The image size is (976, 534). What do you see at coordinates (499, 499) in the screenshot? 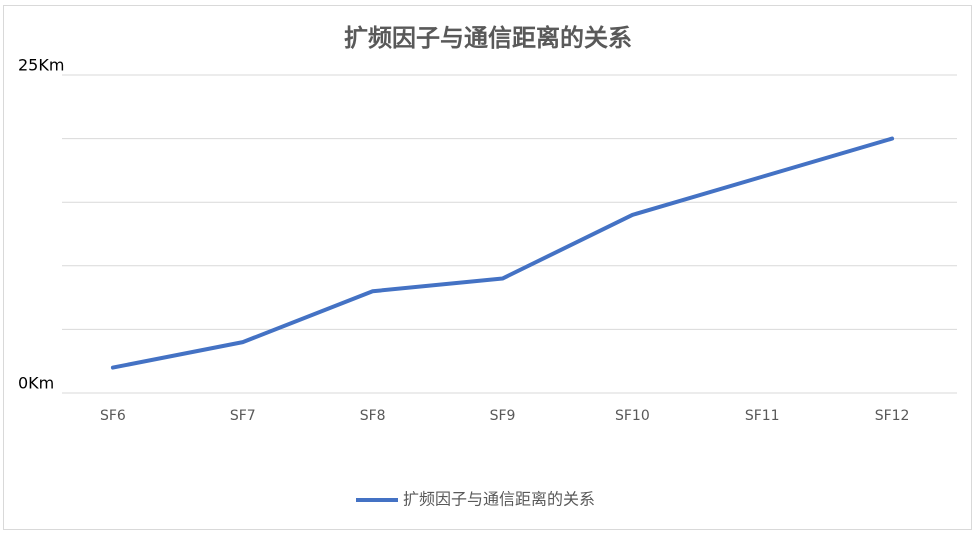
I see `legend-label: 扩频因子与通信距离的关系` at bounding box center [499, 499].